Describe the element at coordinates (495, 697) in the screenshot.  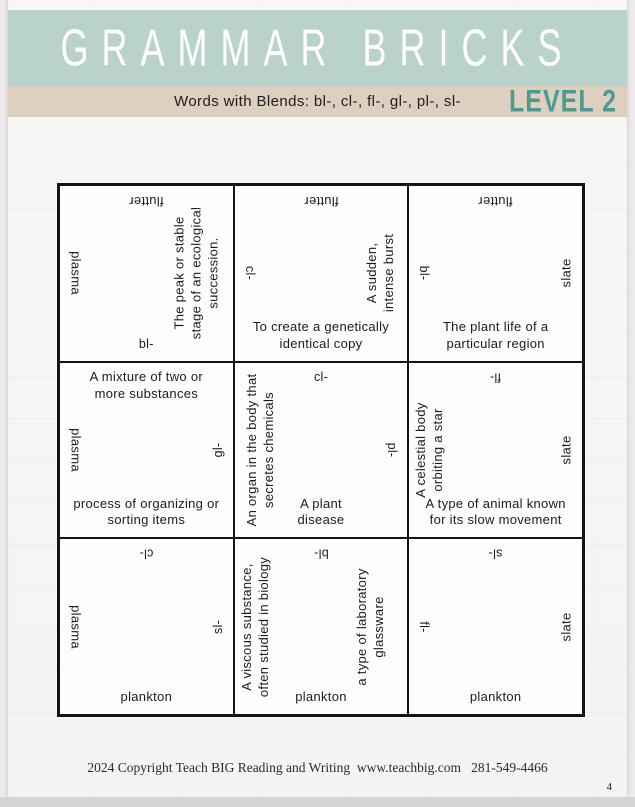
I see `cell9-bottom-word: plankton` at that location.